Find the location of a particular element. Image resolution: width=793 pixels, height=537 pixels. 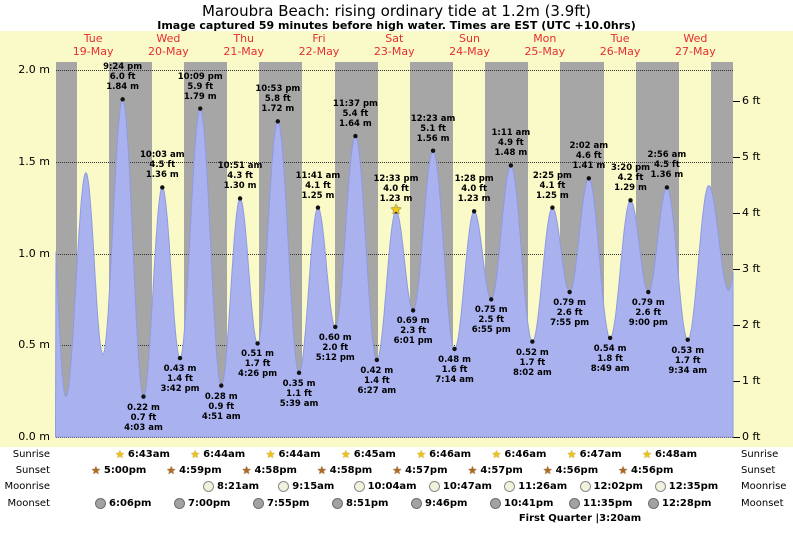

y-axis-label-m: 0.5 m is located at coordinates (34, 345).